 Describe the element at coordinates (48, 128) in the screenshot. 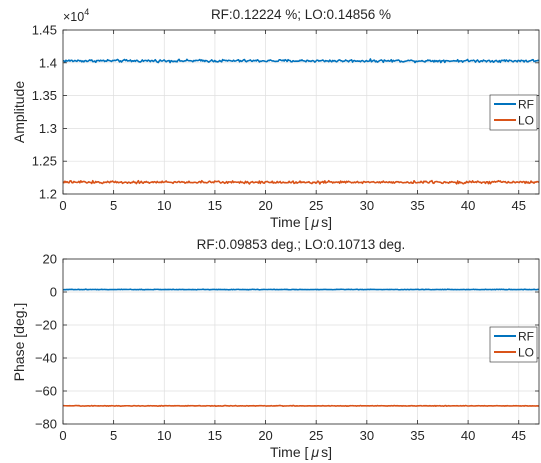

I see `y-tick-label: 1.3` at that location.